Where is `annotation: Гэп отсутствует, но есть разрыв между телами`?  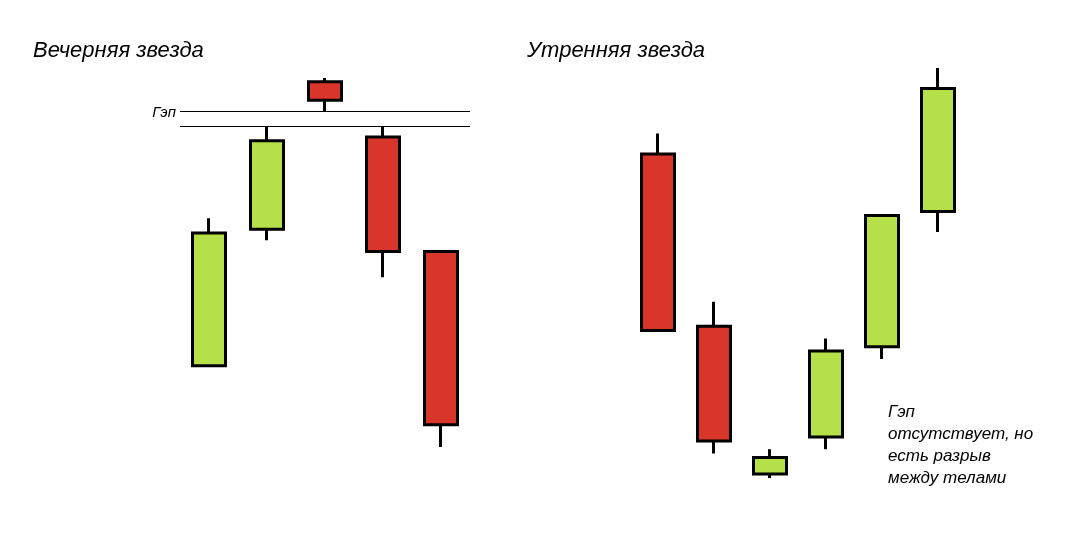 annotation: Гэп отсутствует, но есть разрыв между телами is located at coordinates (961, 444).